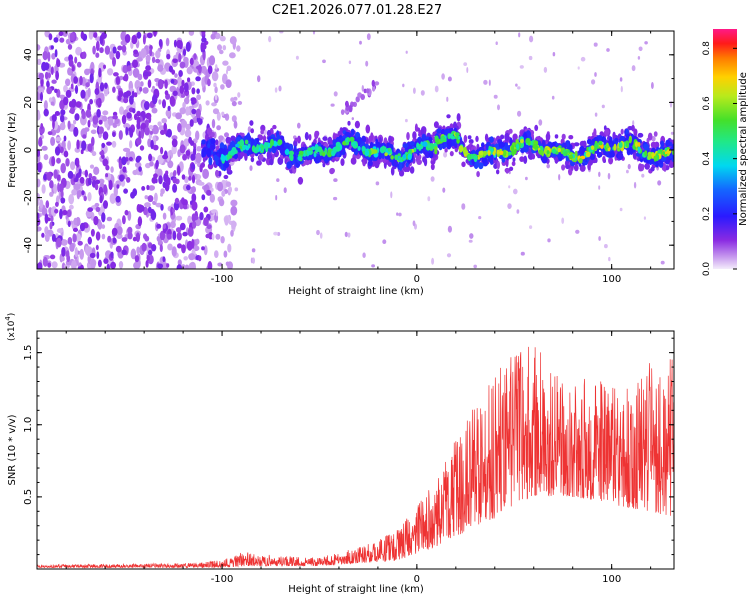 This screenshot has height=600, width=750. Describe the element at coordinates (707, 214) in the screenshot. I see `colorbar-tick-label: 0.2` at that location.